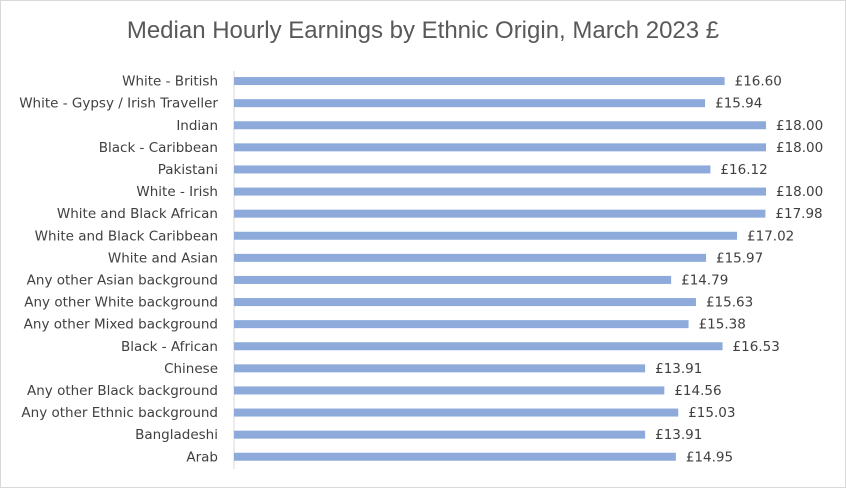 Image resolution: width=846 pixels, height=488 pixels. What do you see at coordinates (158, 148) in the screenshot?
I see `category-label: Black - Caribbean` at bounding box center [158, 148].